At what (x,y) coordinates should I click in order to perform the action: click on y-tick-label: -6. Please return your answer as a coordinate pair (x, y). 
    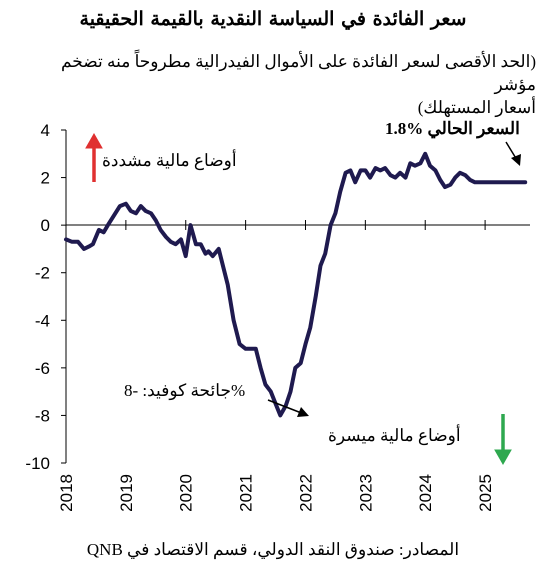
    Looking at the image, I should click on (42, 368).